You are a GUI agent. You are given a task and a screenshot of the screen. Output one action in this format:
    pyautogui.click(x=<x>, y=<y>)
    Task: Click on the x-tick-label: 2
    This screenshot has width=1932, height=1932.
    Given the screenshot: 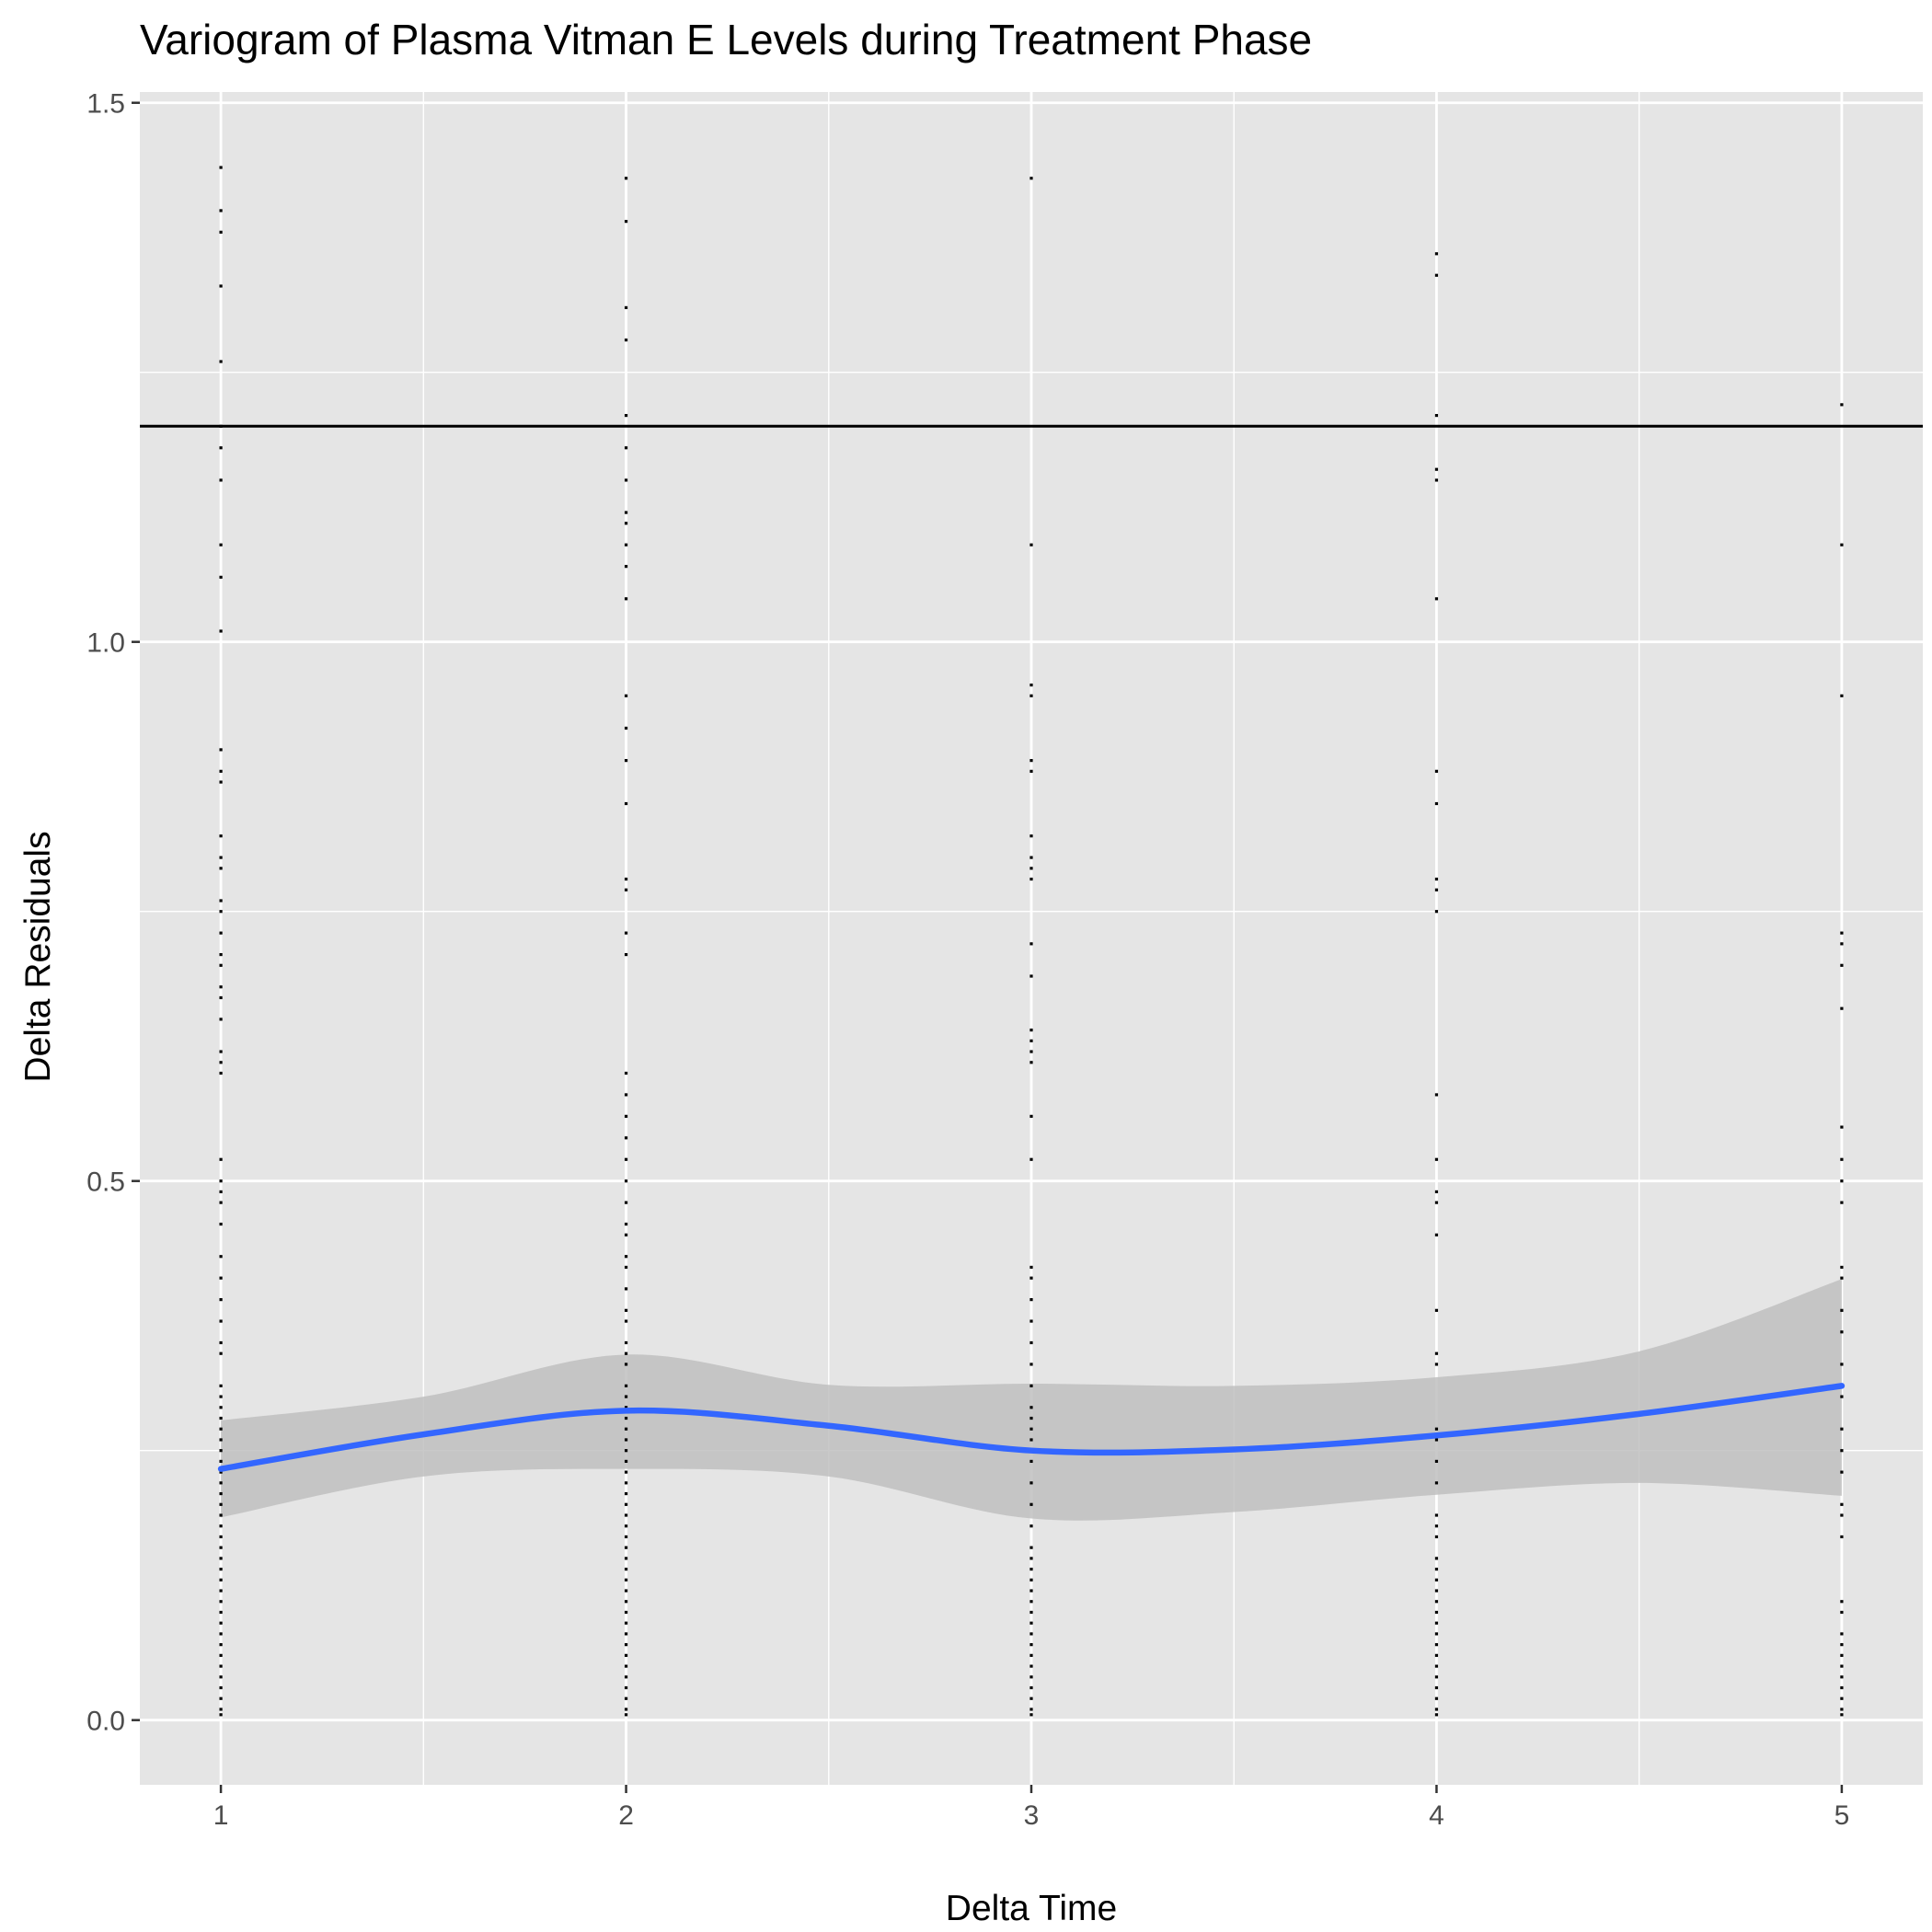 What is the action you would take?
    pyautogui.click(x=626, y=1815)
    